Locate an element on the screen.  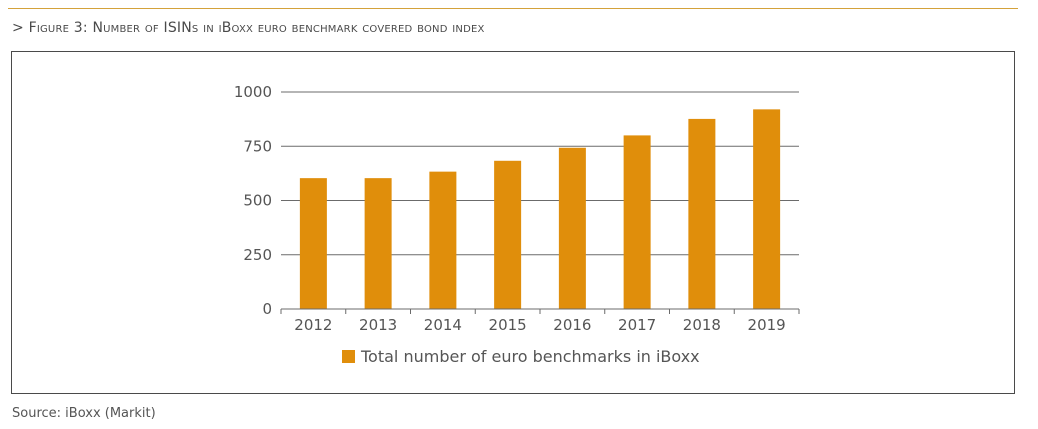
y-tick-label: 500 is located at coordinates (257, 201).